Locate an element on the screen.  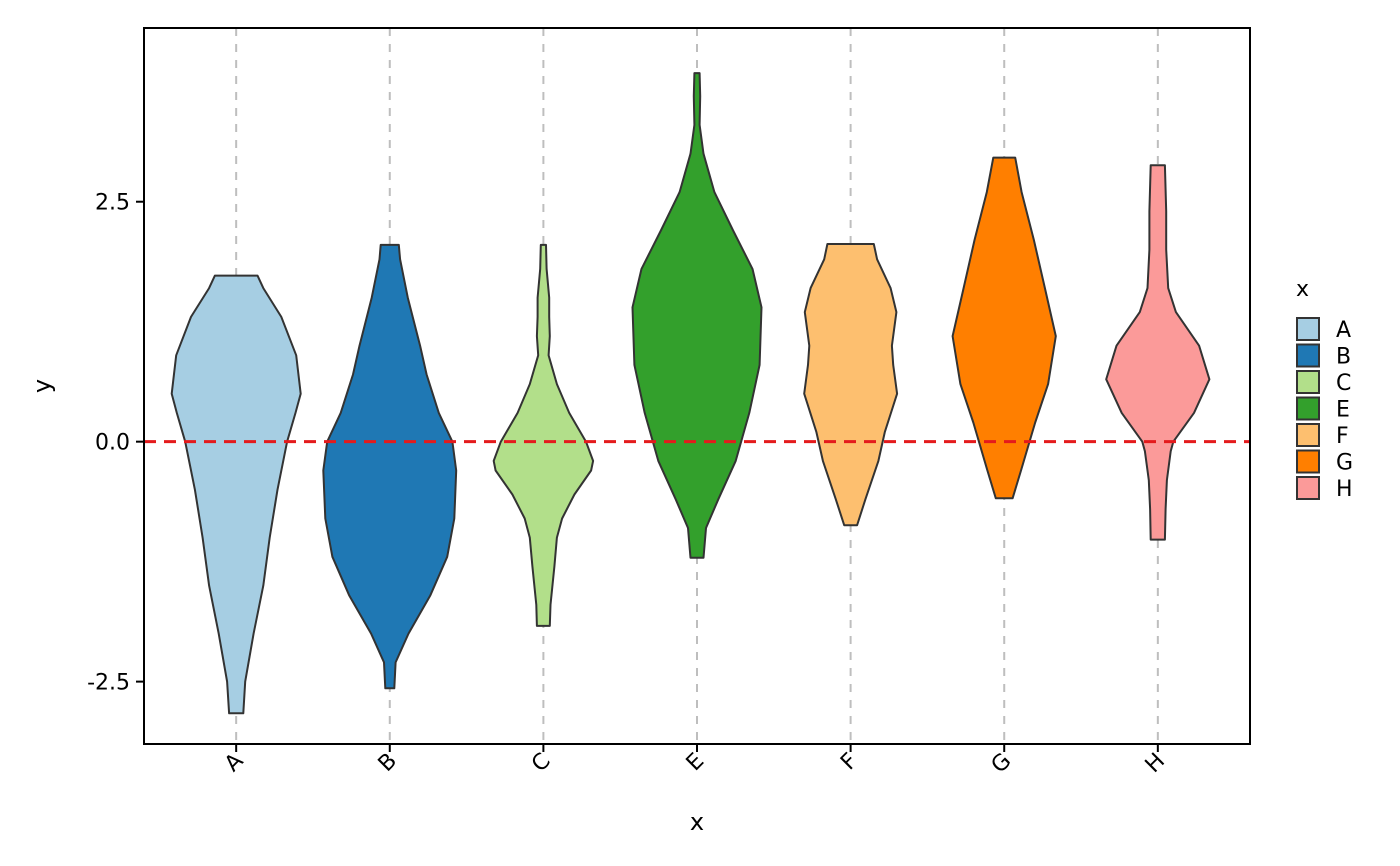
legend-swatch-E is located at coordinates (1308, 408).